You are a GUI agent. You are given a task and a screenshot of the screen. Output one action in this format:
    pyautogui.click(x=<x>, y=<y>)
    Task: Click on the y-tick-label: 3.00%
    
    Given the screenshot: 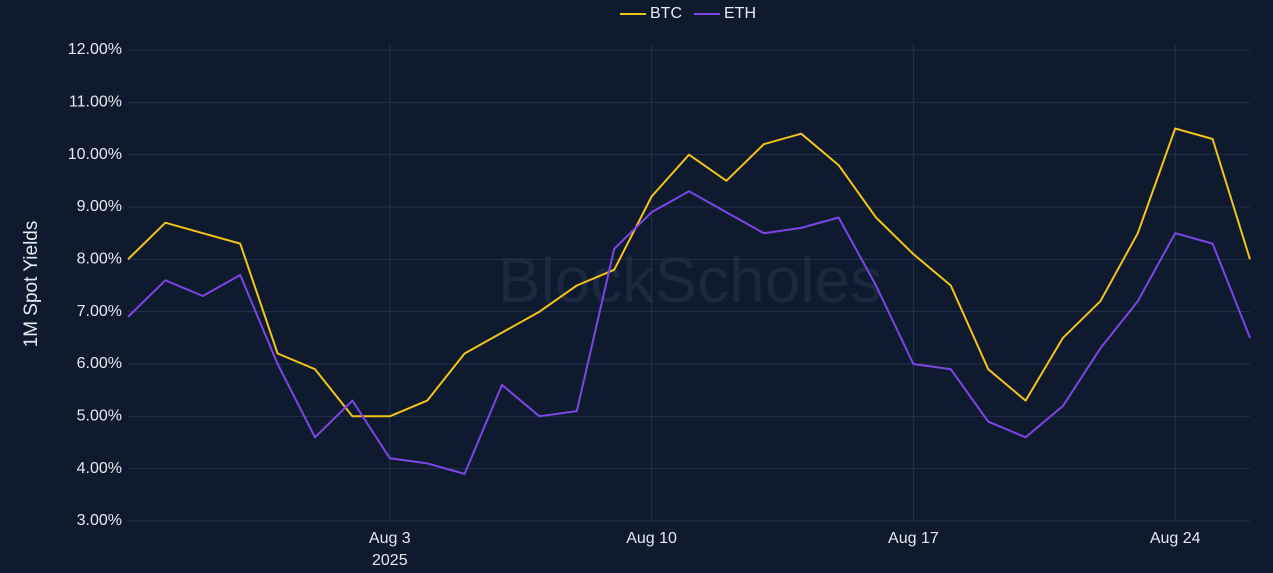 What is the action you would take?
    pyautogui.click(x=99, y=520)
    